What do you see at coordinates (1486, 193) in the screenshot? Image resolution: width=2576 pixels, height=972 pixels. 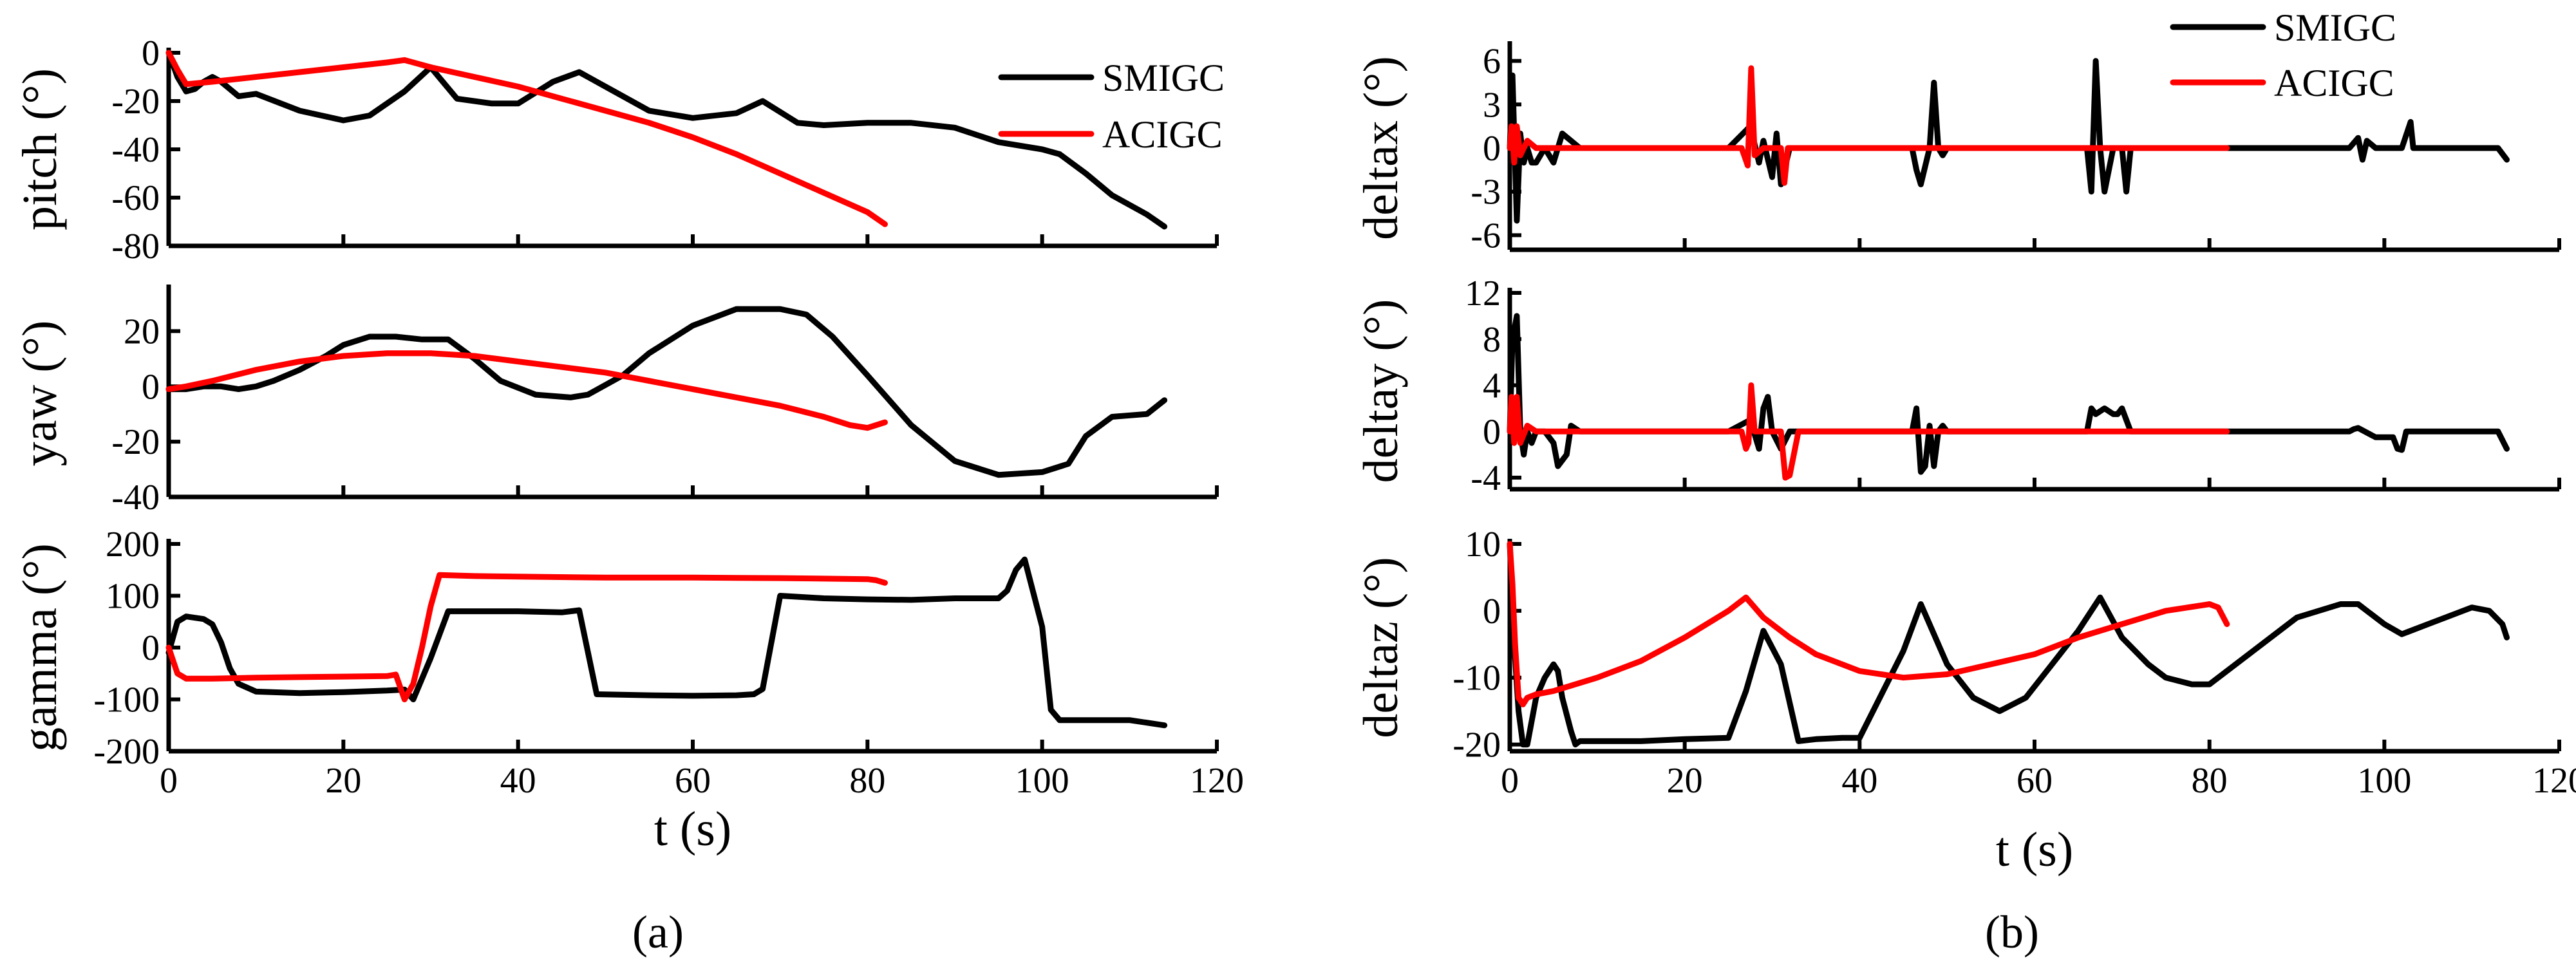 I see `deltax-ytick-label: -3` at bounding box center [1486, 193].